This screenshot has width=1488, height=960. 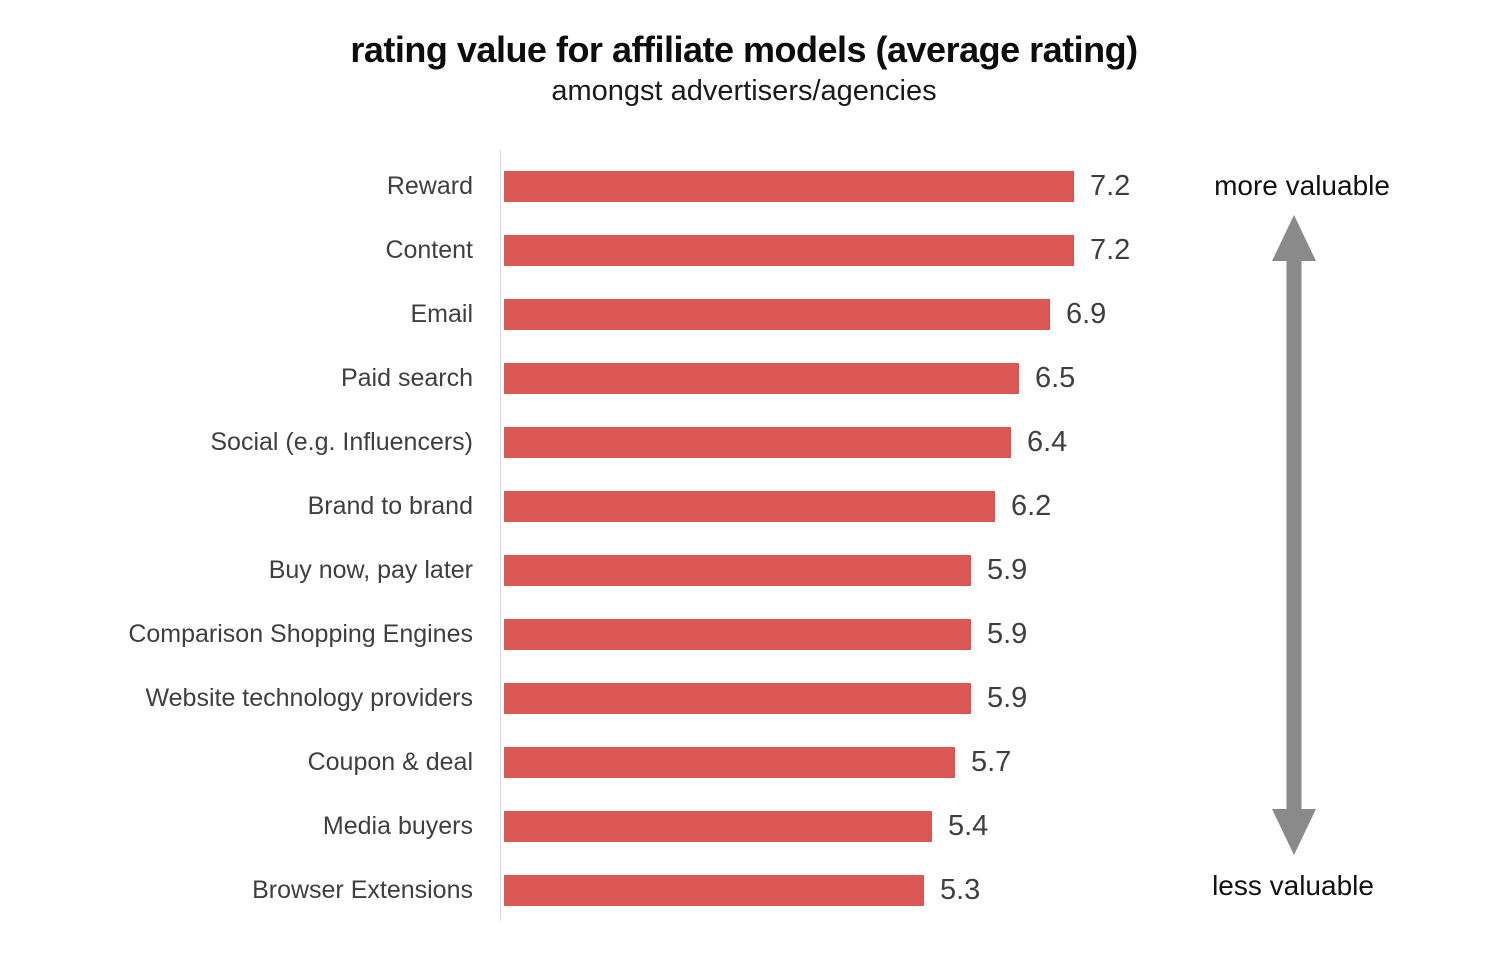 What do you see at coordinates (370, 569) in the screenshot?
I see `category-label: Buy now, pay later` at bounding box center [370, 569].